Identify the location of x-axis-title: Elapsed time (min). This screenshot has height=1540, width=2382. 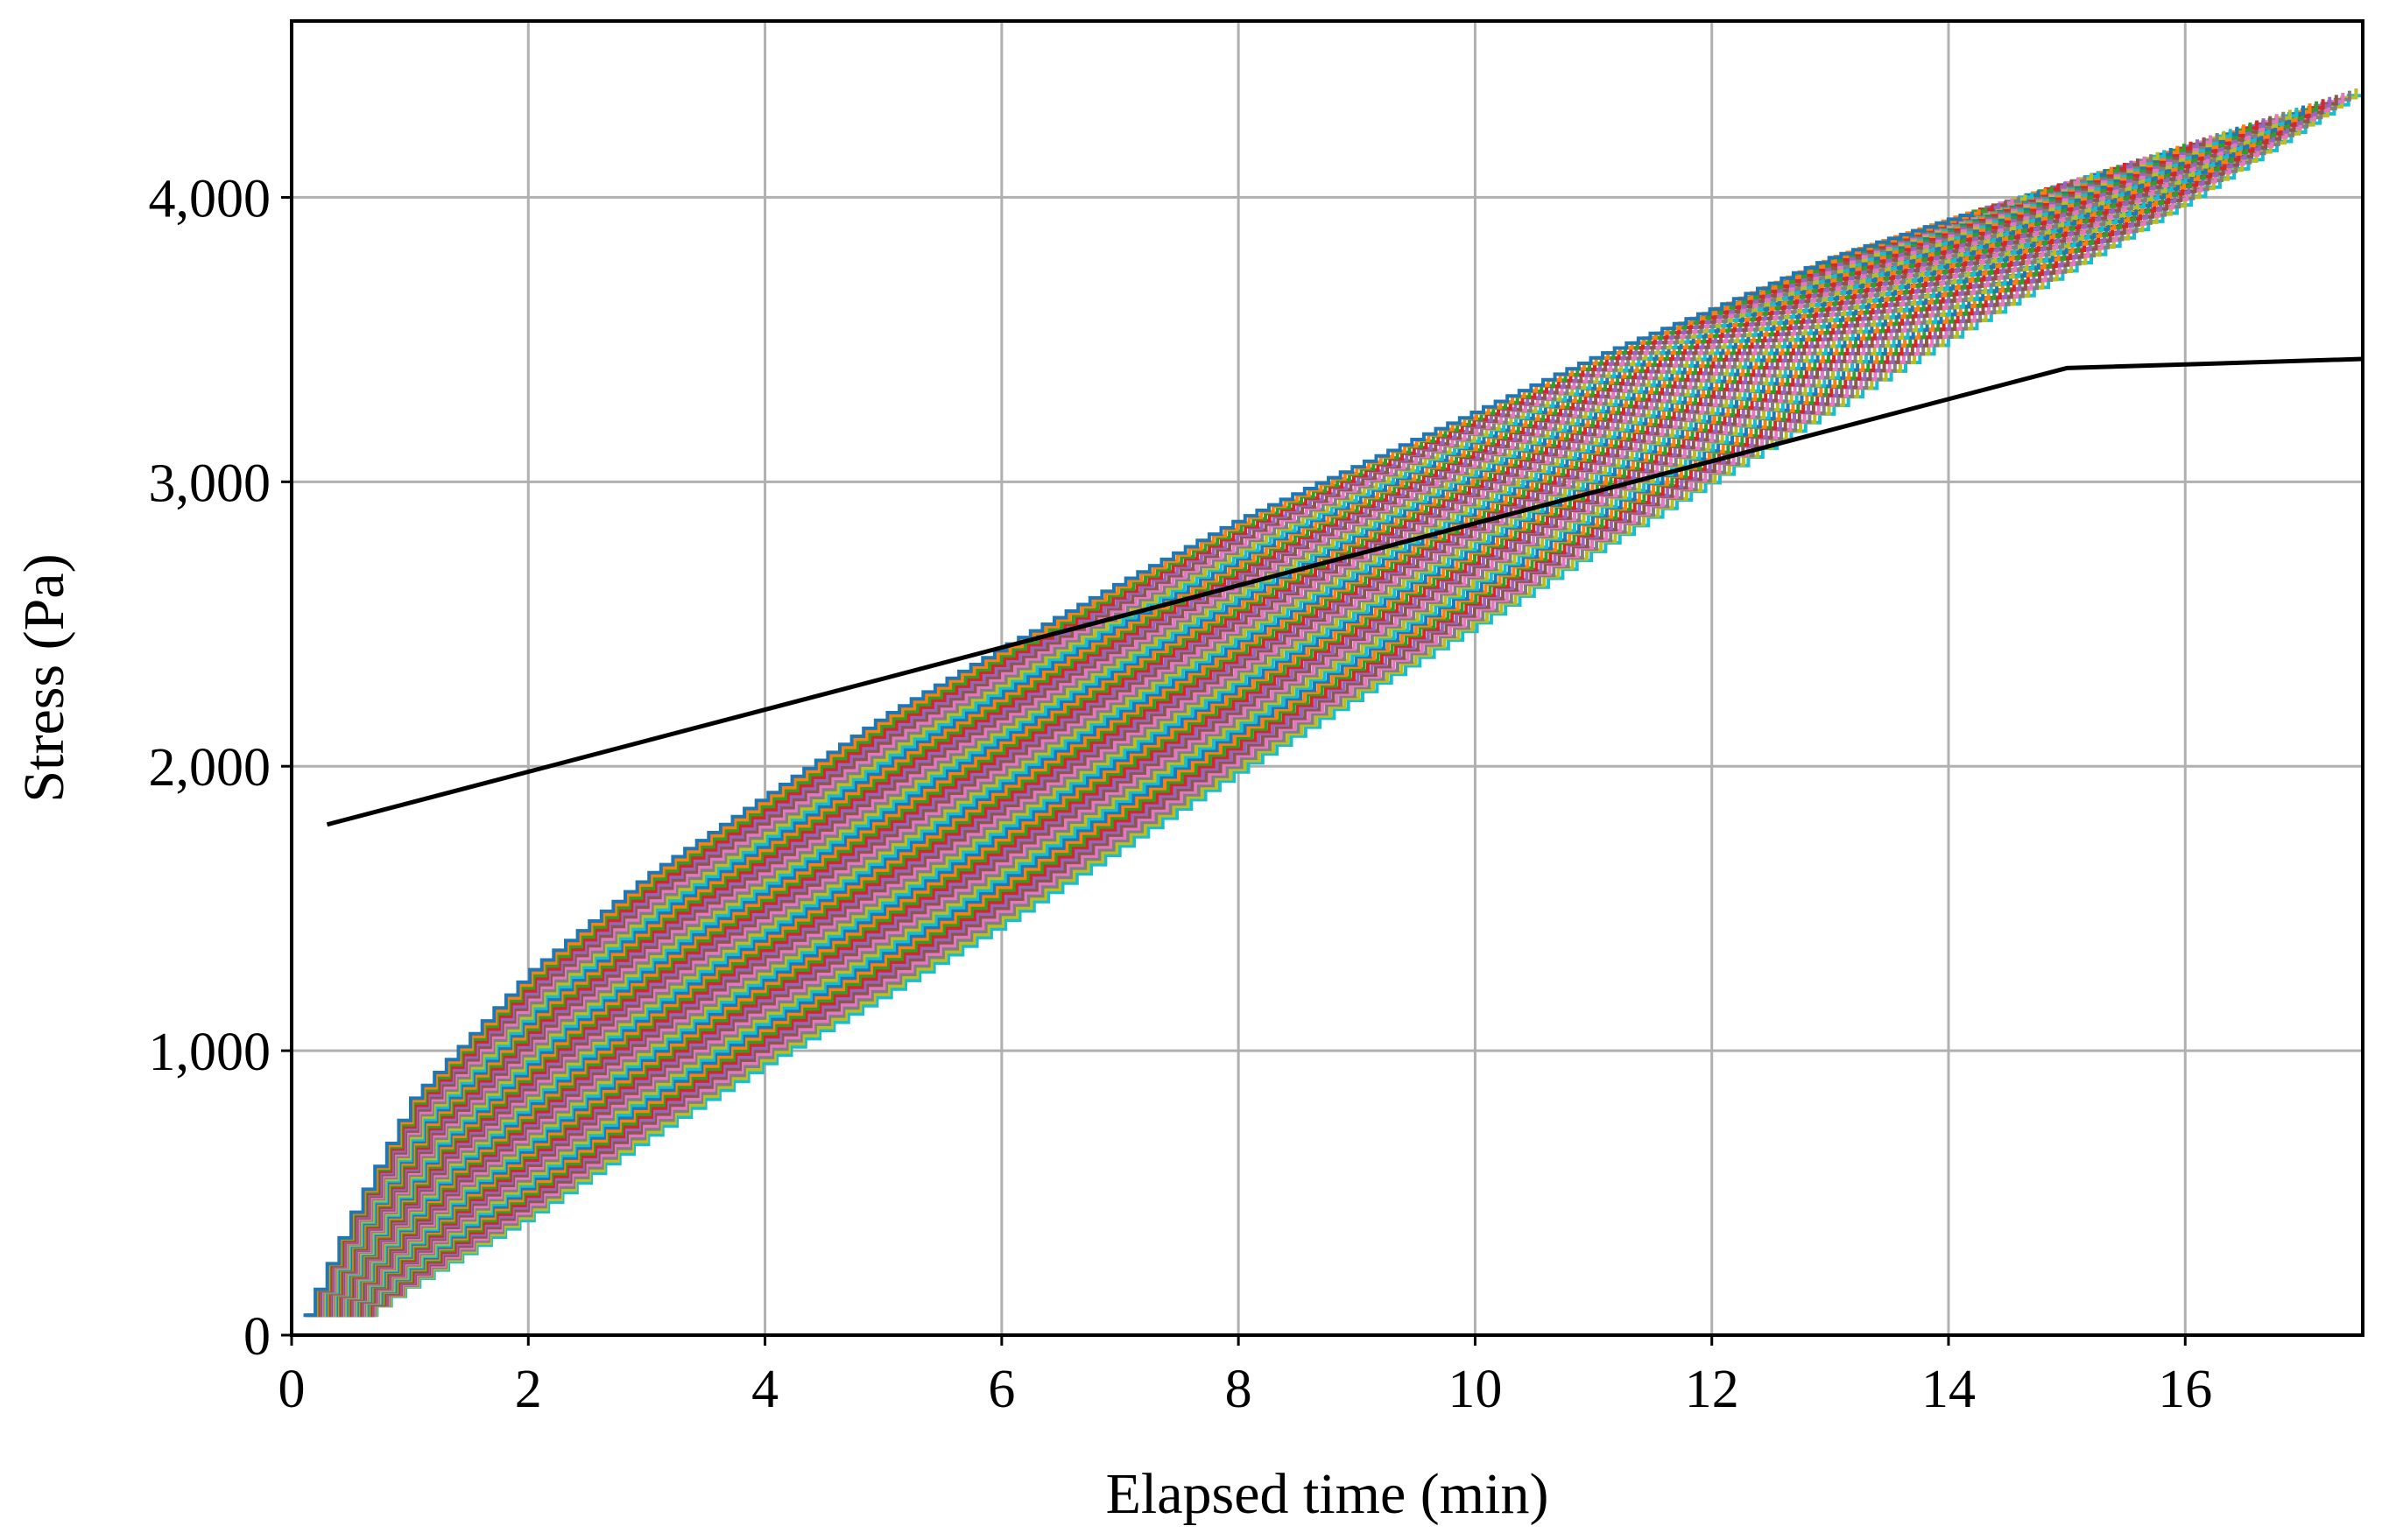
(1327, 1494).